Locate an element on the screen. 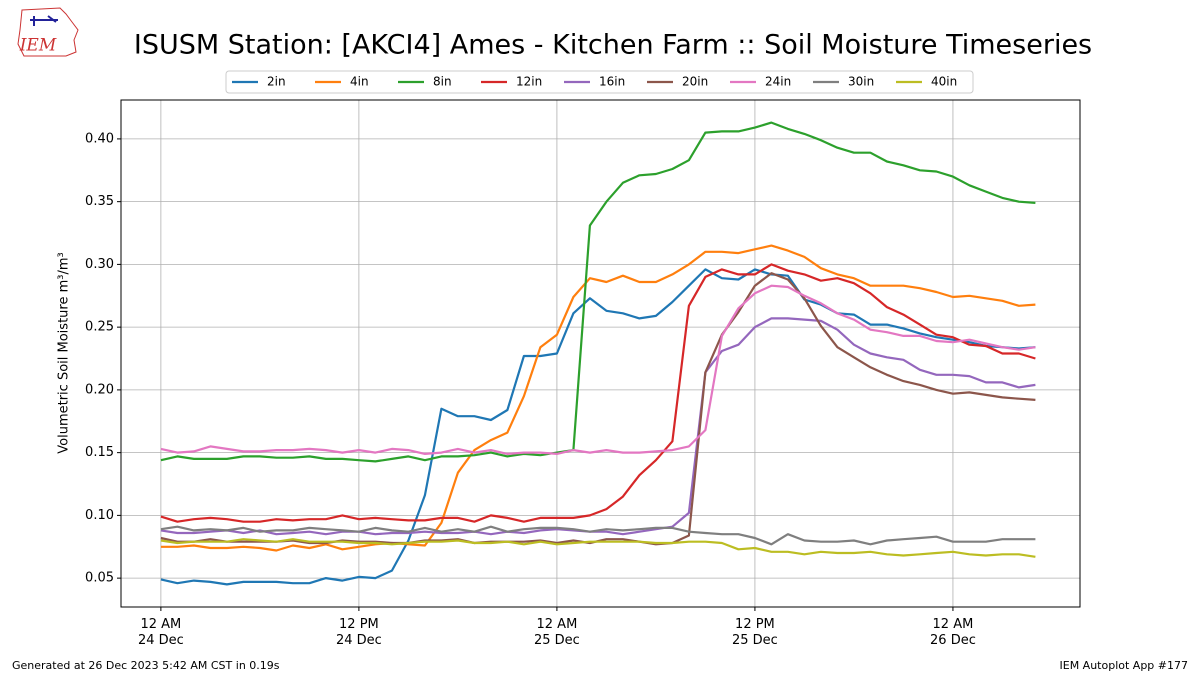 The height and width of the screenshot is (675, 1200). x-tick-label: 12 AM 26 Dec is located at coordinates (953, 632).